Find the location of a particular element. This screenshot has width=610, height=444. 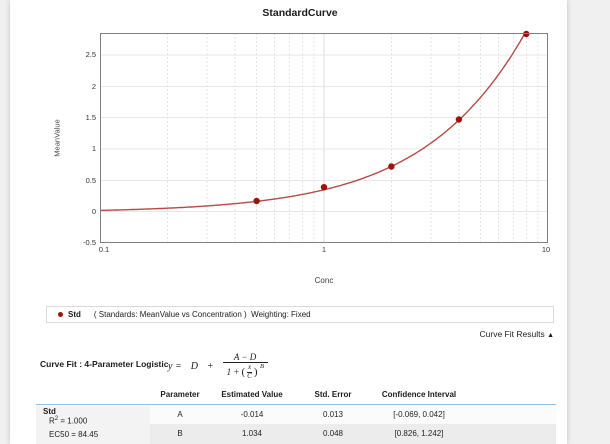

equation-numerator: A − D is located at coordinates (245, 356).